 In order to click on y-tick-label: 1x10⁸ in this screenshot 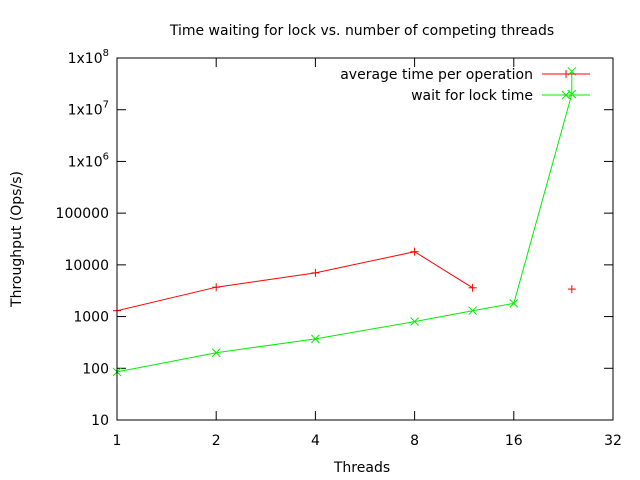, I will do `click(88, 57)`.